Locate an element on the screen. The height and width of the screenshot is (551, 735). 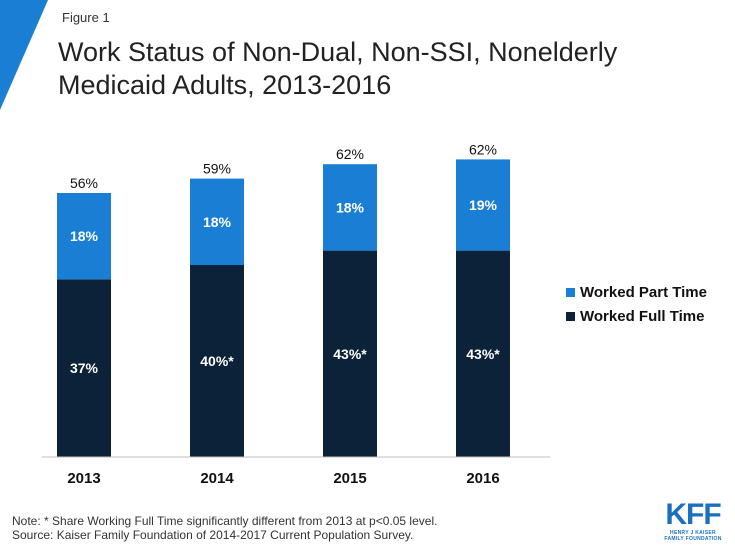
label-part-time-2014: 18% is located at coordinates (217, 222).